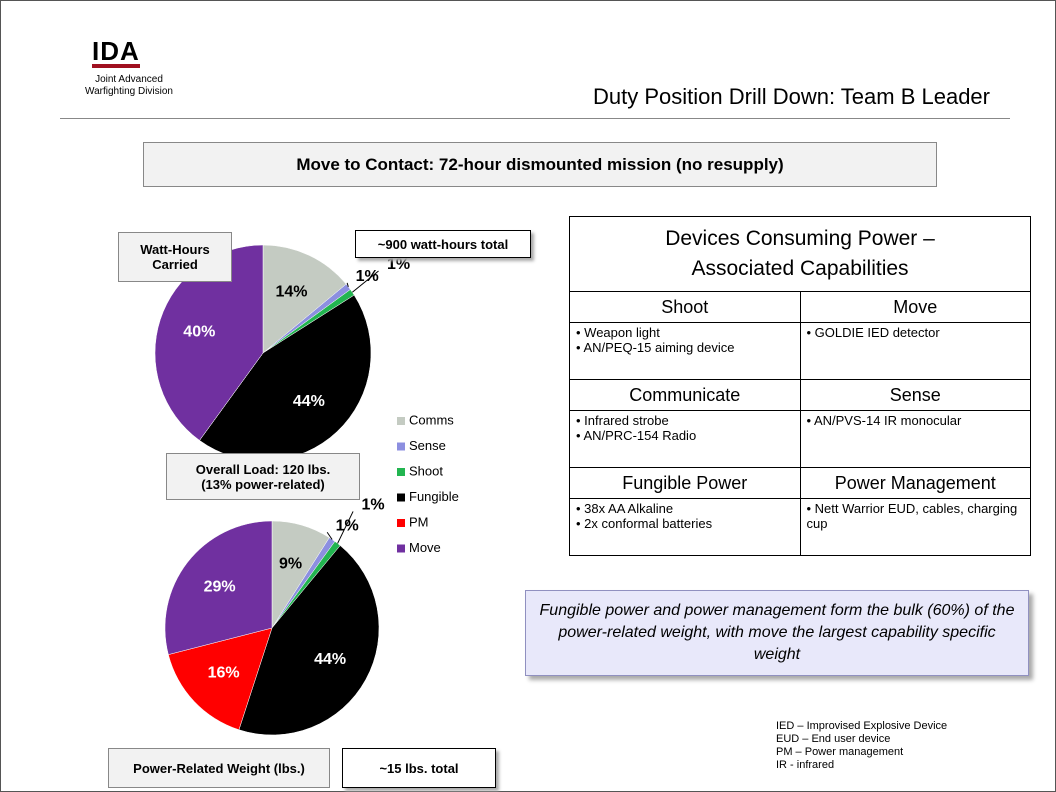  I want to click on data-label: 14%, so click(291, 292).